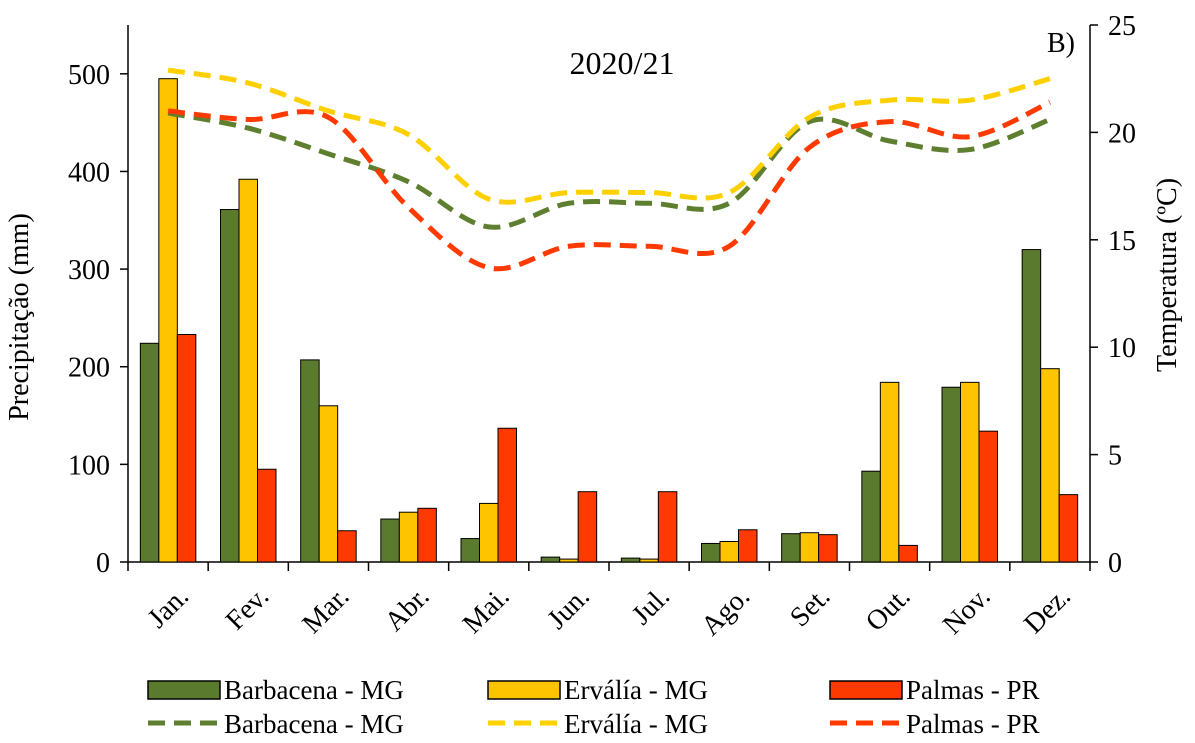 The image size is (1195, 743). What do you see at coordinates (89, 172) in the screenshot?
I see `y-tick-label: 400` at bounding box center [89, 172].